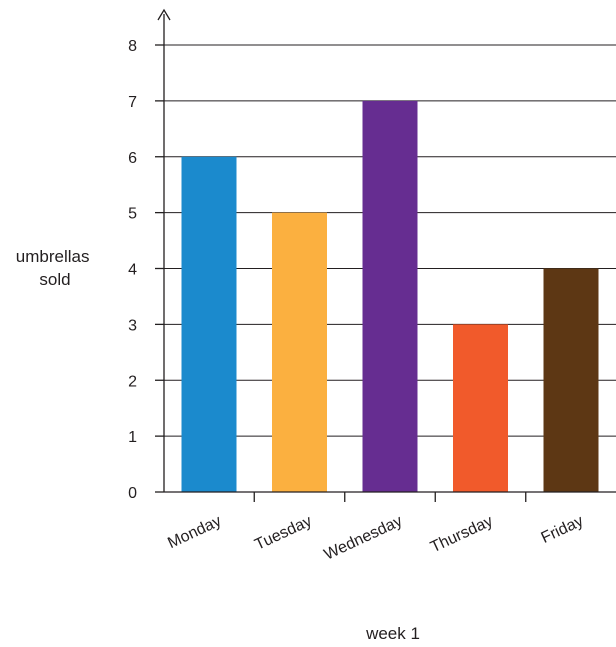 This screenshot has height=647, width=616. I want to click on y-axis-title-line-1: umbrellas, so click(53, 256).